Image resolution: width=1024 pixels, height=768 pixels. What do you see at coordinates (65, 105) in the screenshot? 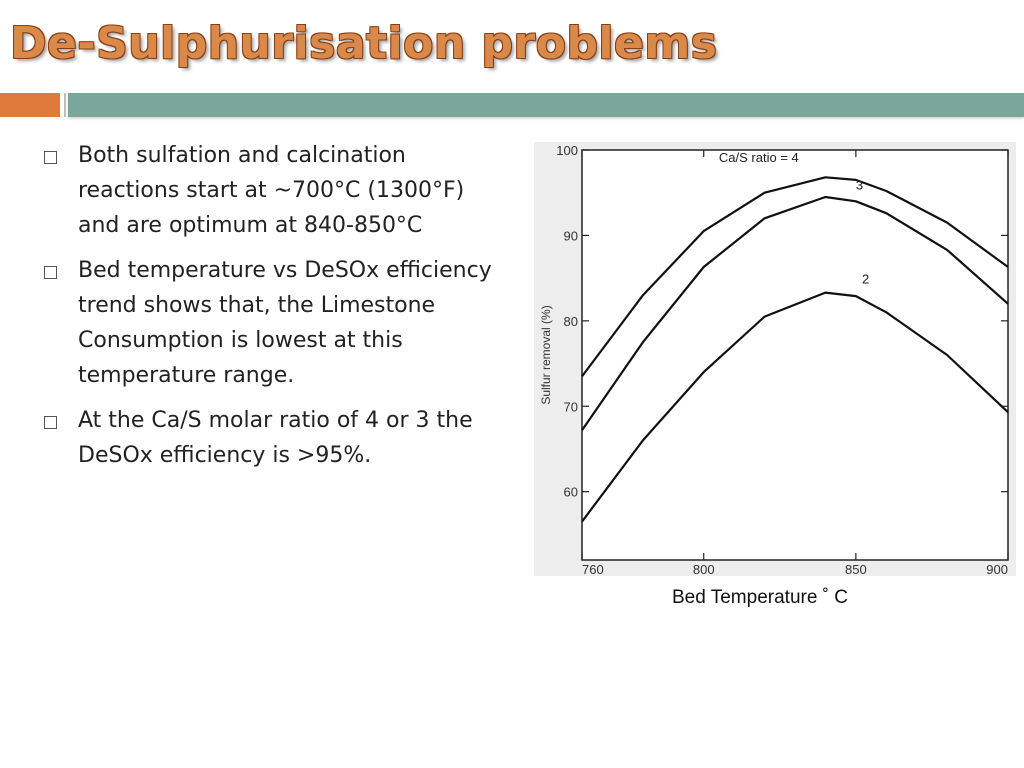
I see `title-divider-line` at bounding box center [65, 105].